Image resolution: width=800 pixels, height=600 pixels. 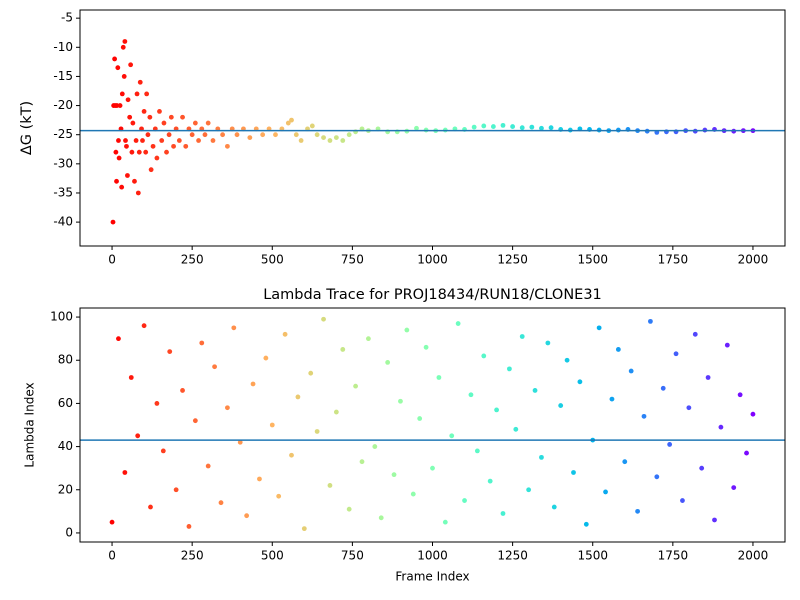 I want to click on y-tick-label: -15, so click(x=63, y=76).